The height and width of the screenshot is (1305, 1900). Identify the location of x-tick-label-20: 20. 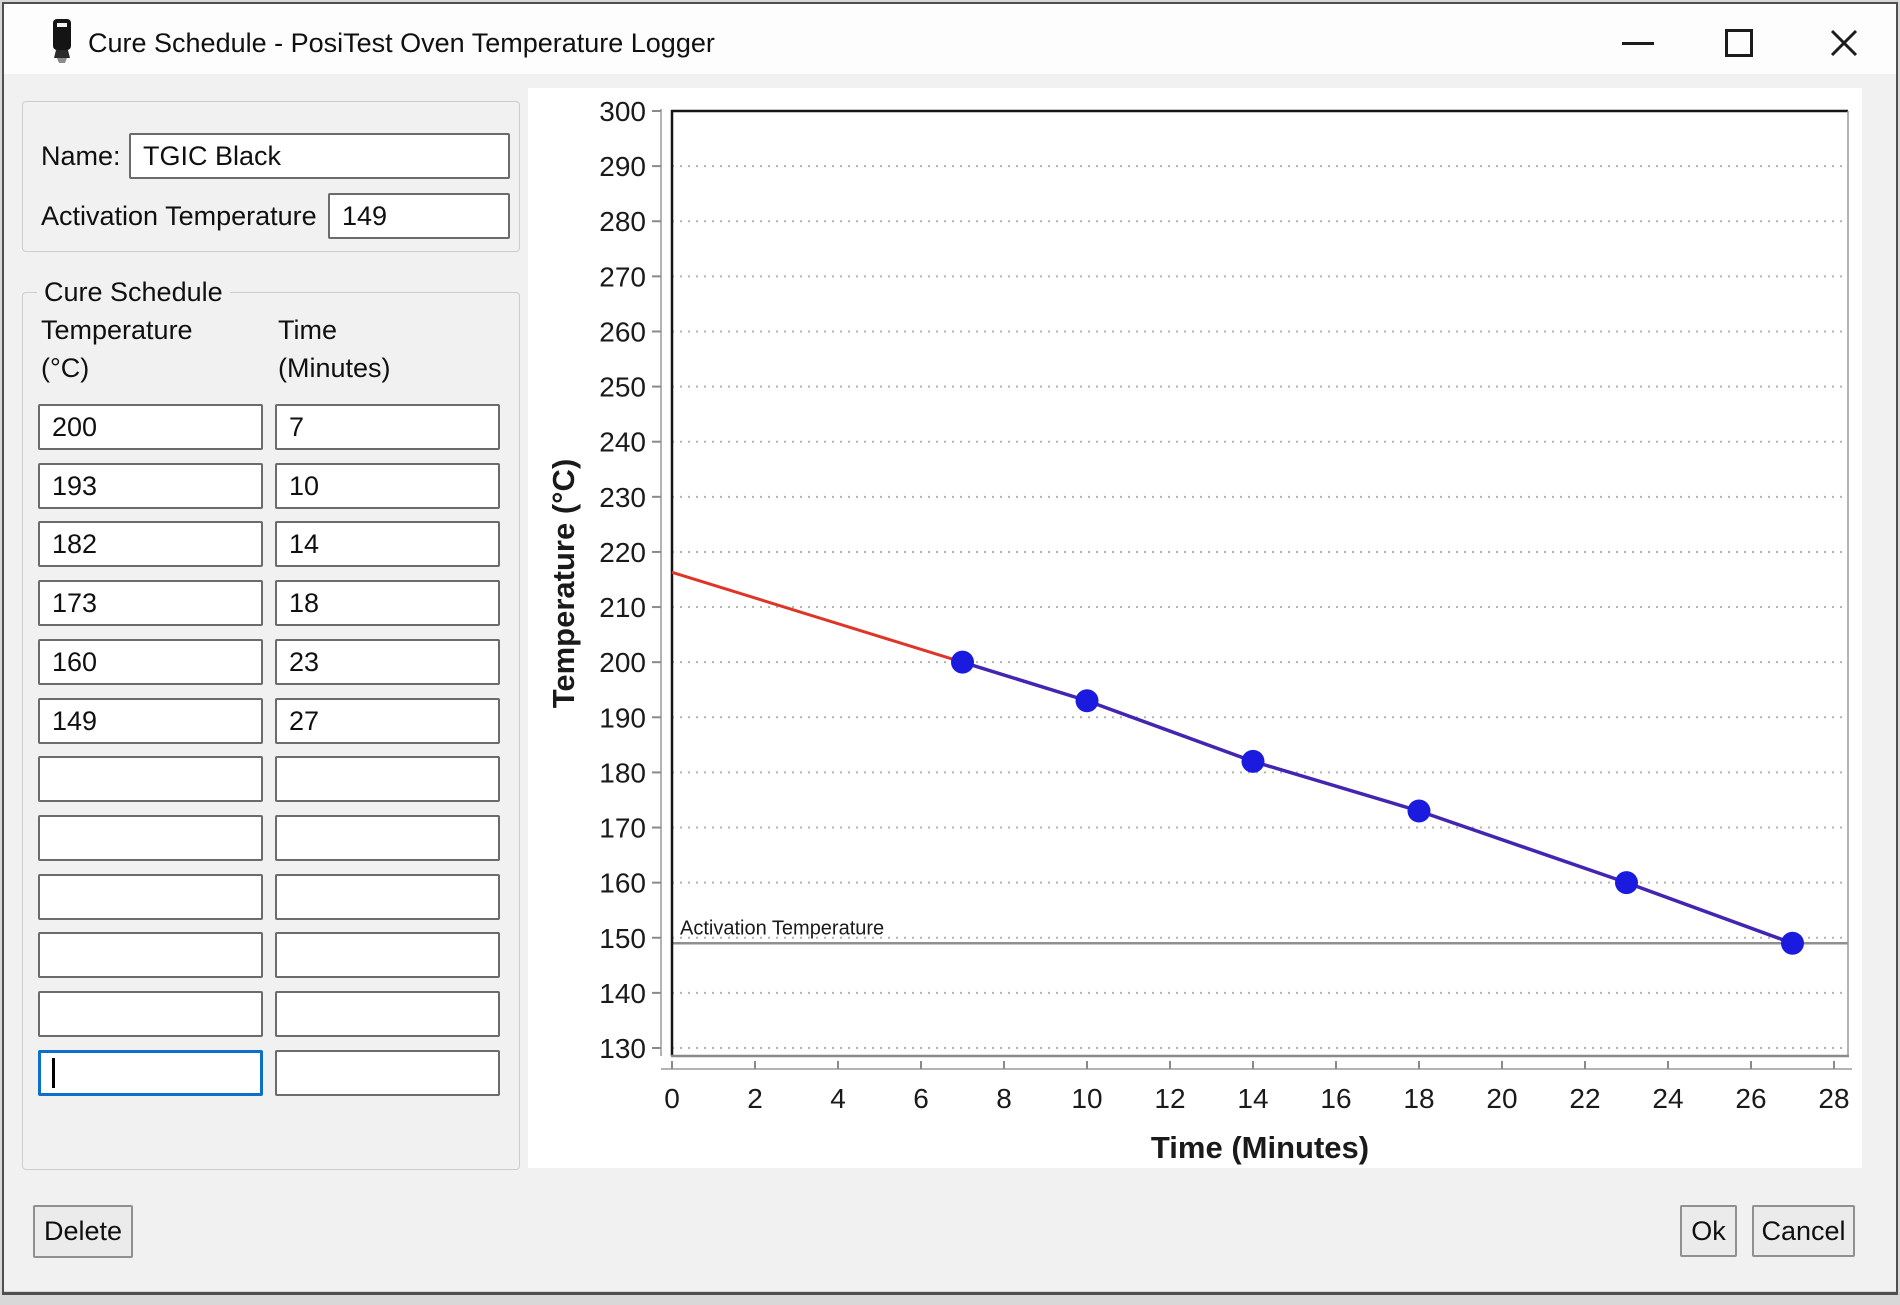
(1501, 1098).